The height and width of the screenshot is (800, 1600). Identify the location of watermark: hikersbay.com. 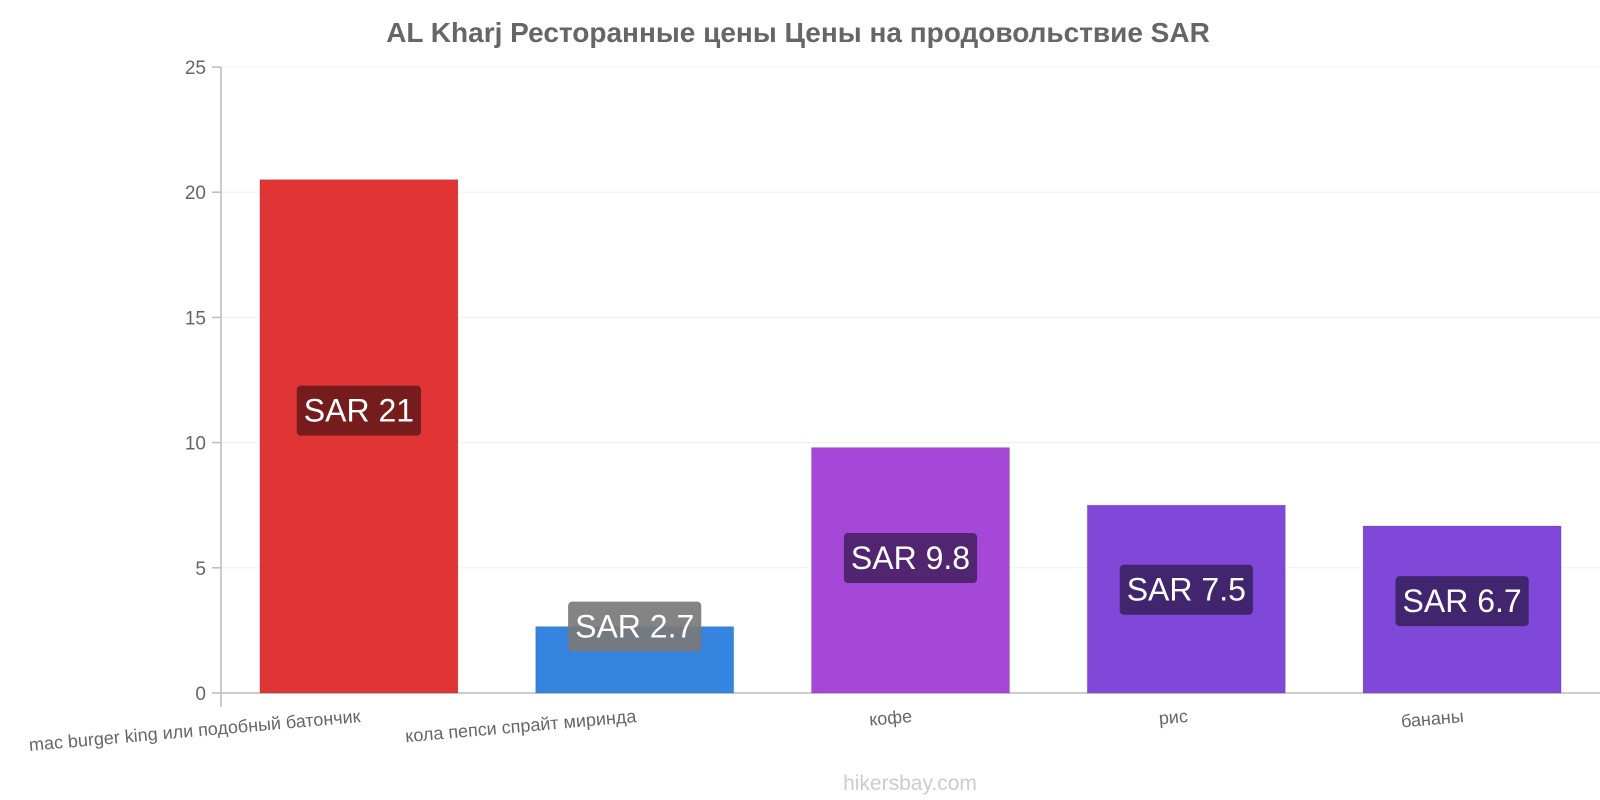
(910, 783).